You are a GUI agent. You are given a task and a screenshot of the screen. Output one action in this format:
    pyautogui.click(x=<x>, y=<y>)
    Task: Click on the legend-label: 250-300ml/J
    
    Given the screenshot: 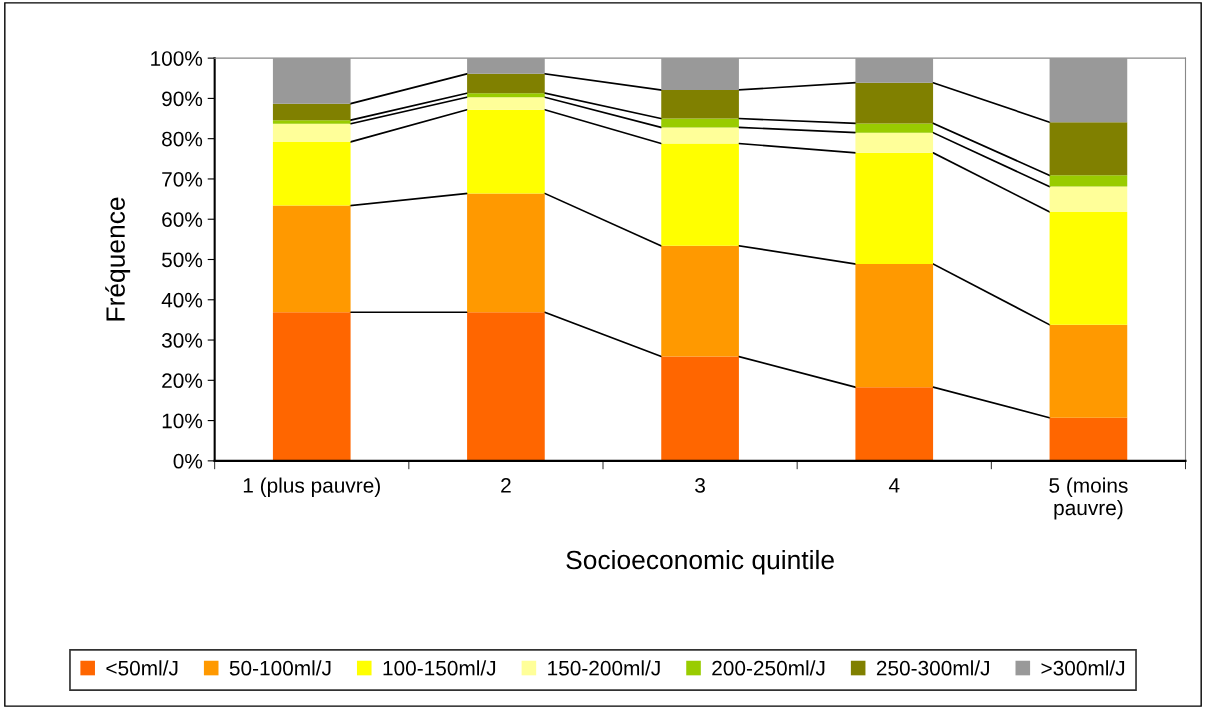 What is the action you would take?
    pyautogui.click(x=932, y=668)
    